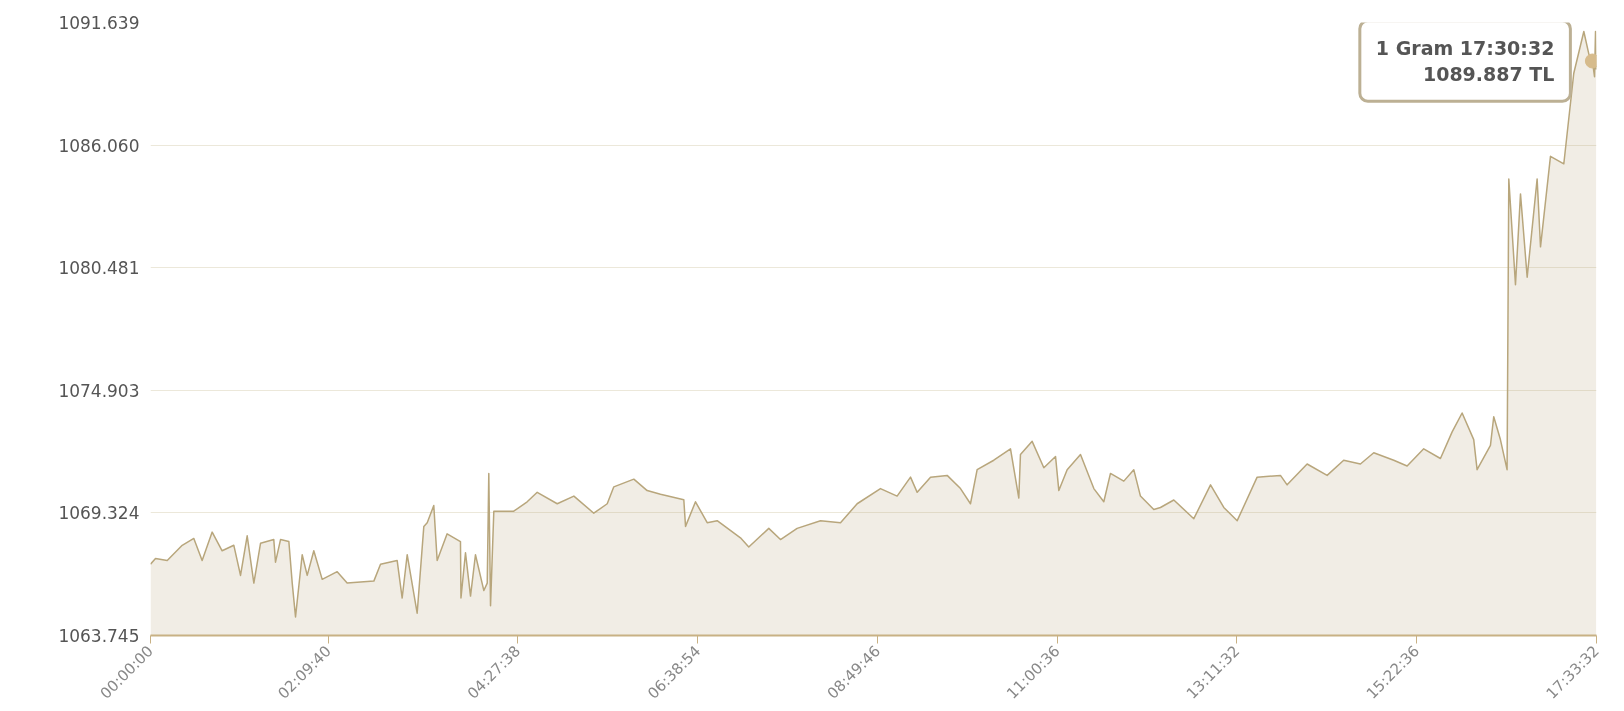 This screenshot has width=1624, height=711. Describe the element at coordinates (99, 390) in the screenshot. I see `y-tick-label: 1074.903` at that location.